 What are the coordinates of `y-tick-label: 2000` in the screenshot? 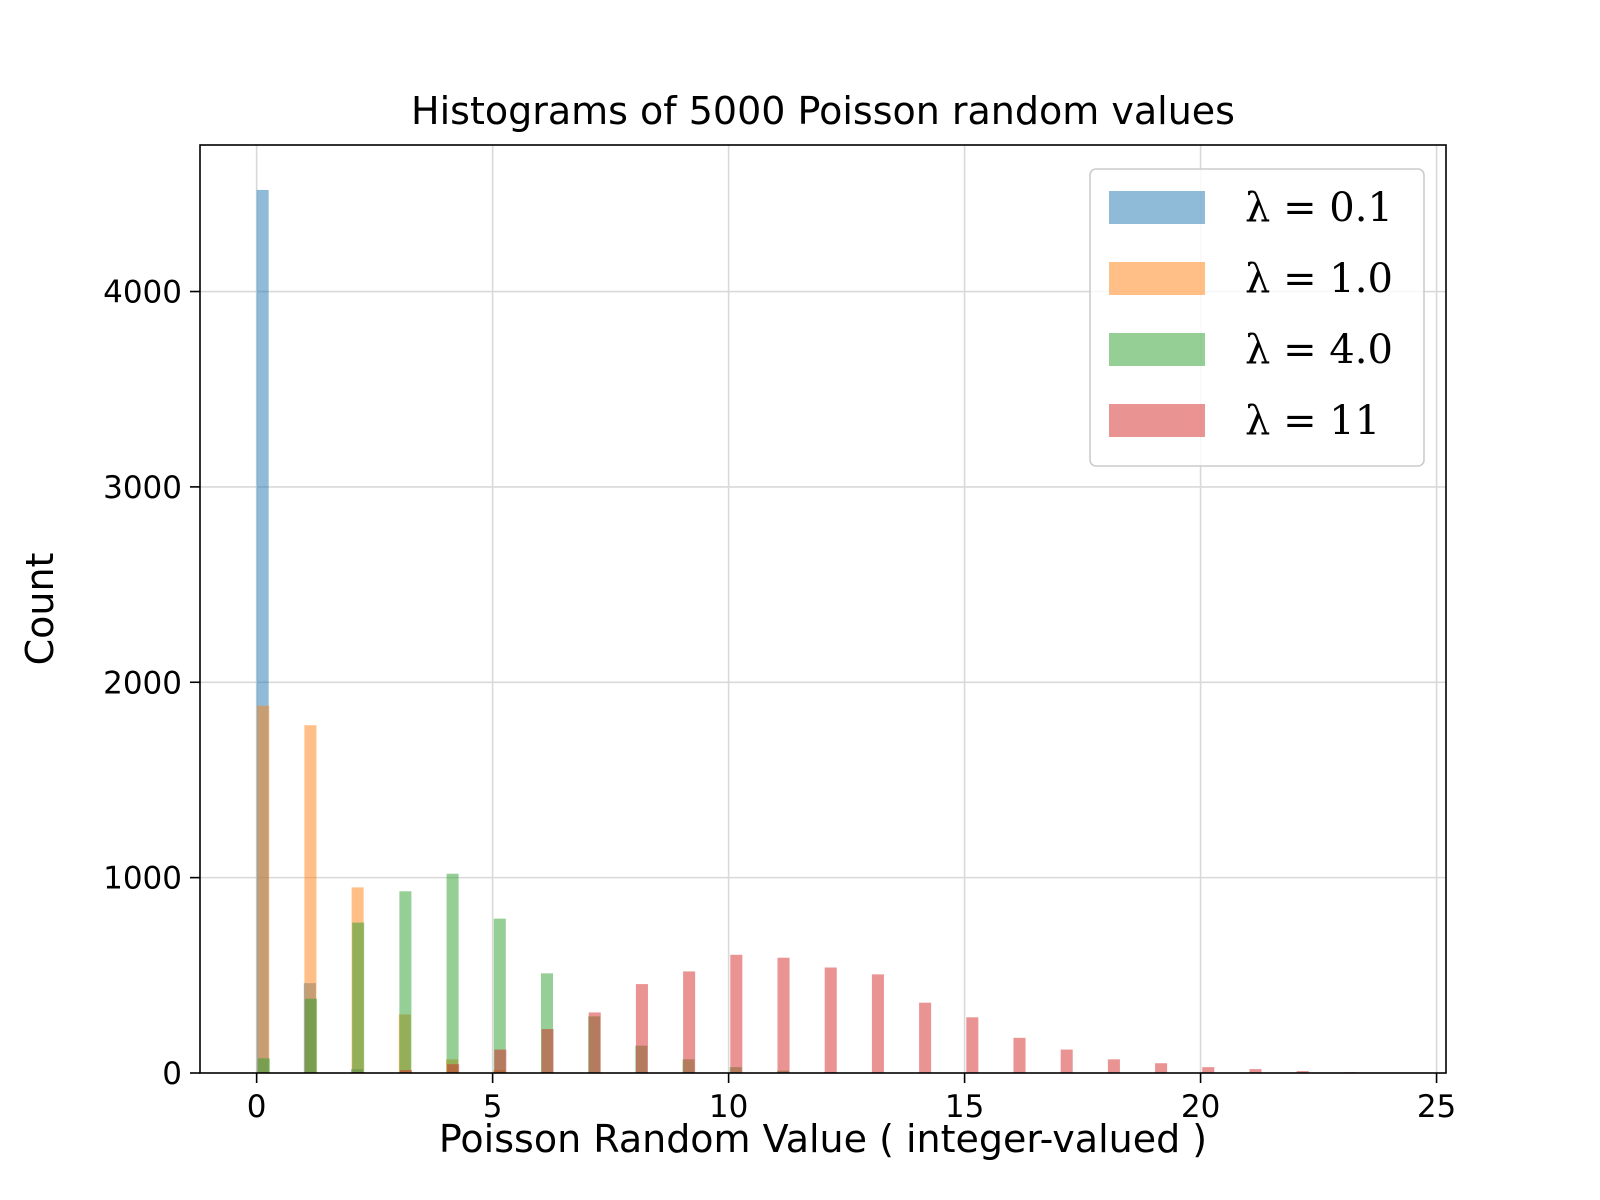 It's located at (142, 683).